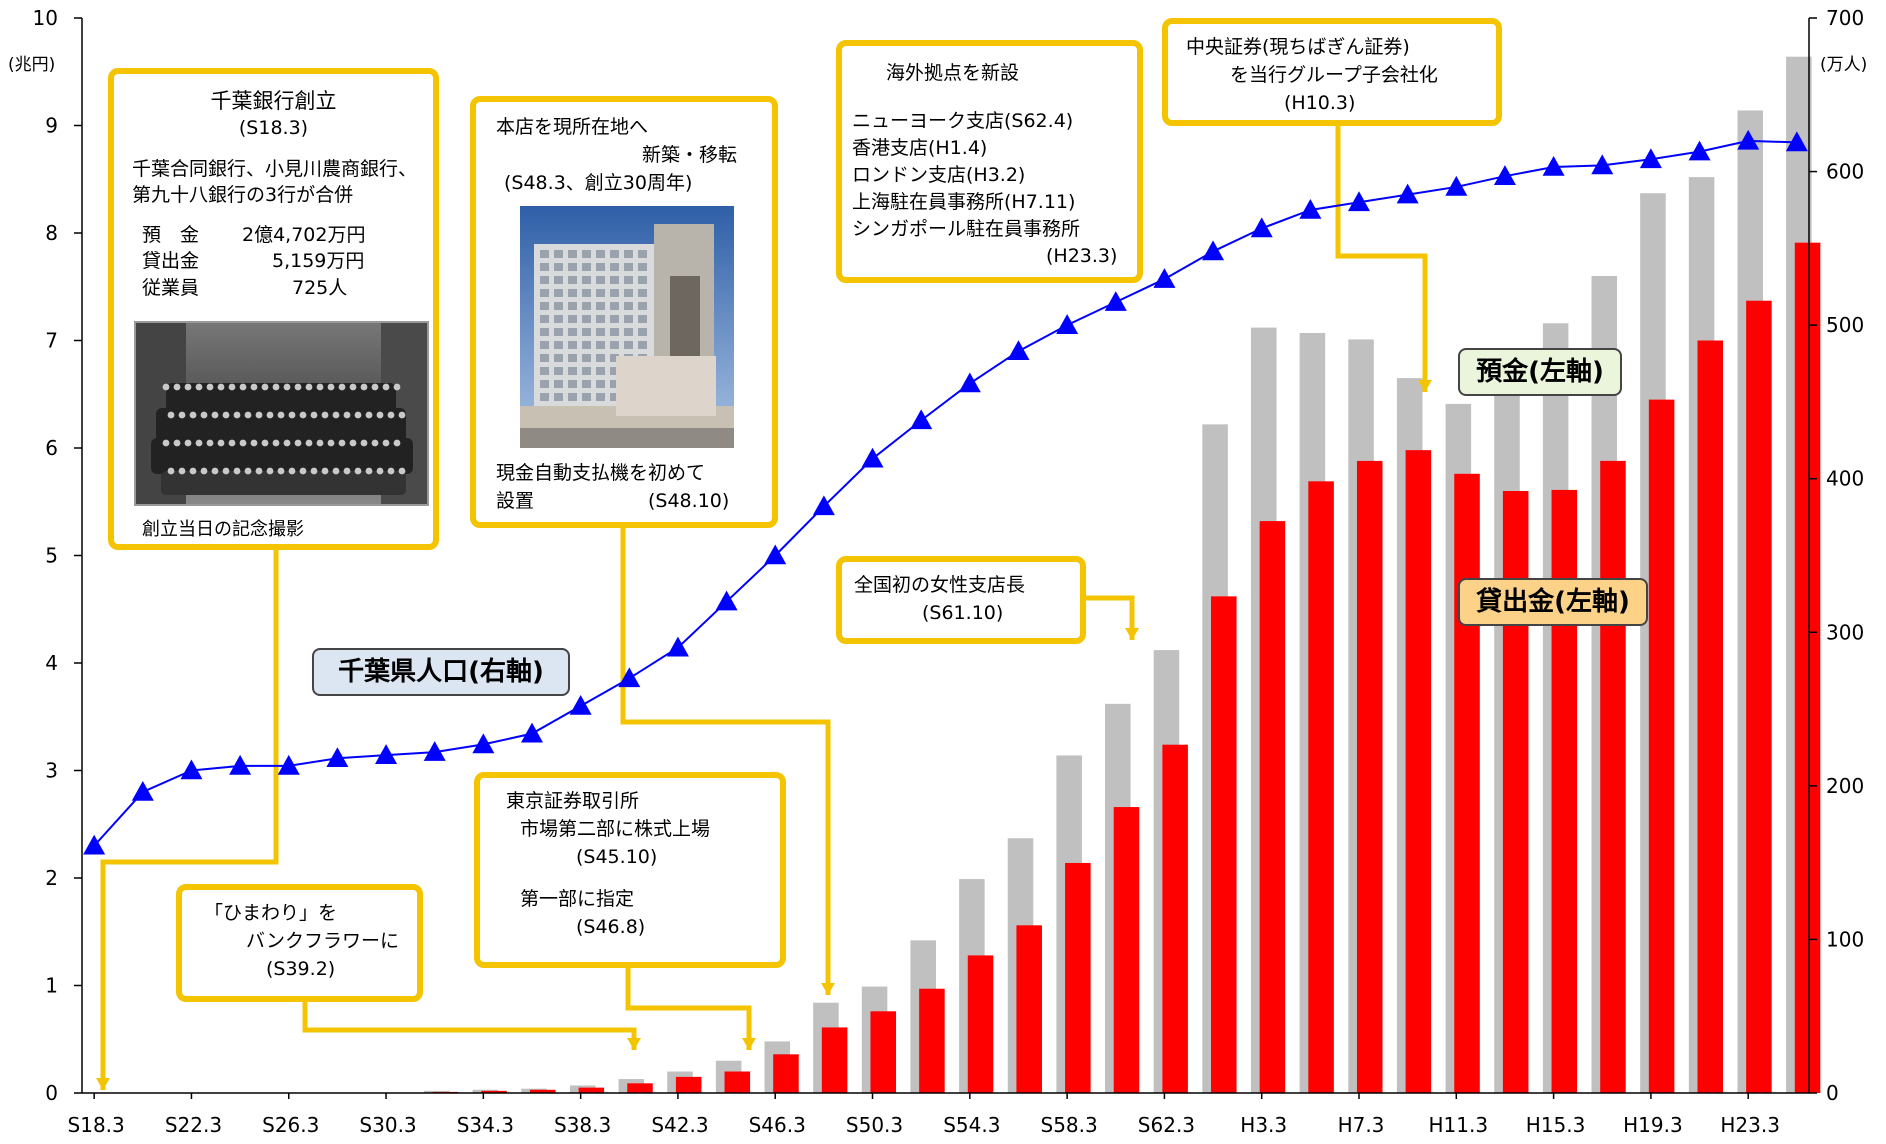  What do you see at coordinates (1069, 1125) in the screenshot?
I see `x-tick-label: S58.3` at bounding box center [1069, 1125].